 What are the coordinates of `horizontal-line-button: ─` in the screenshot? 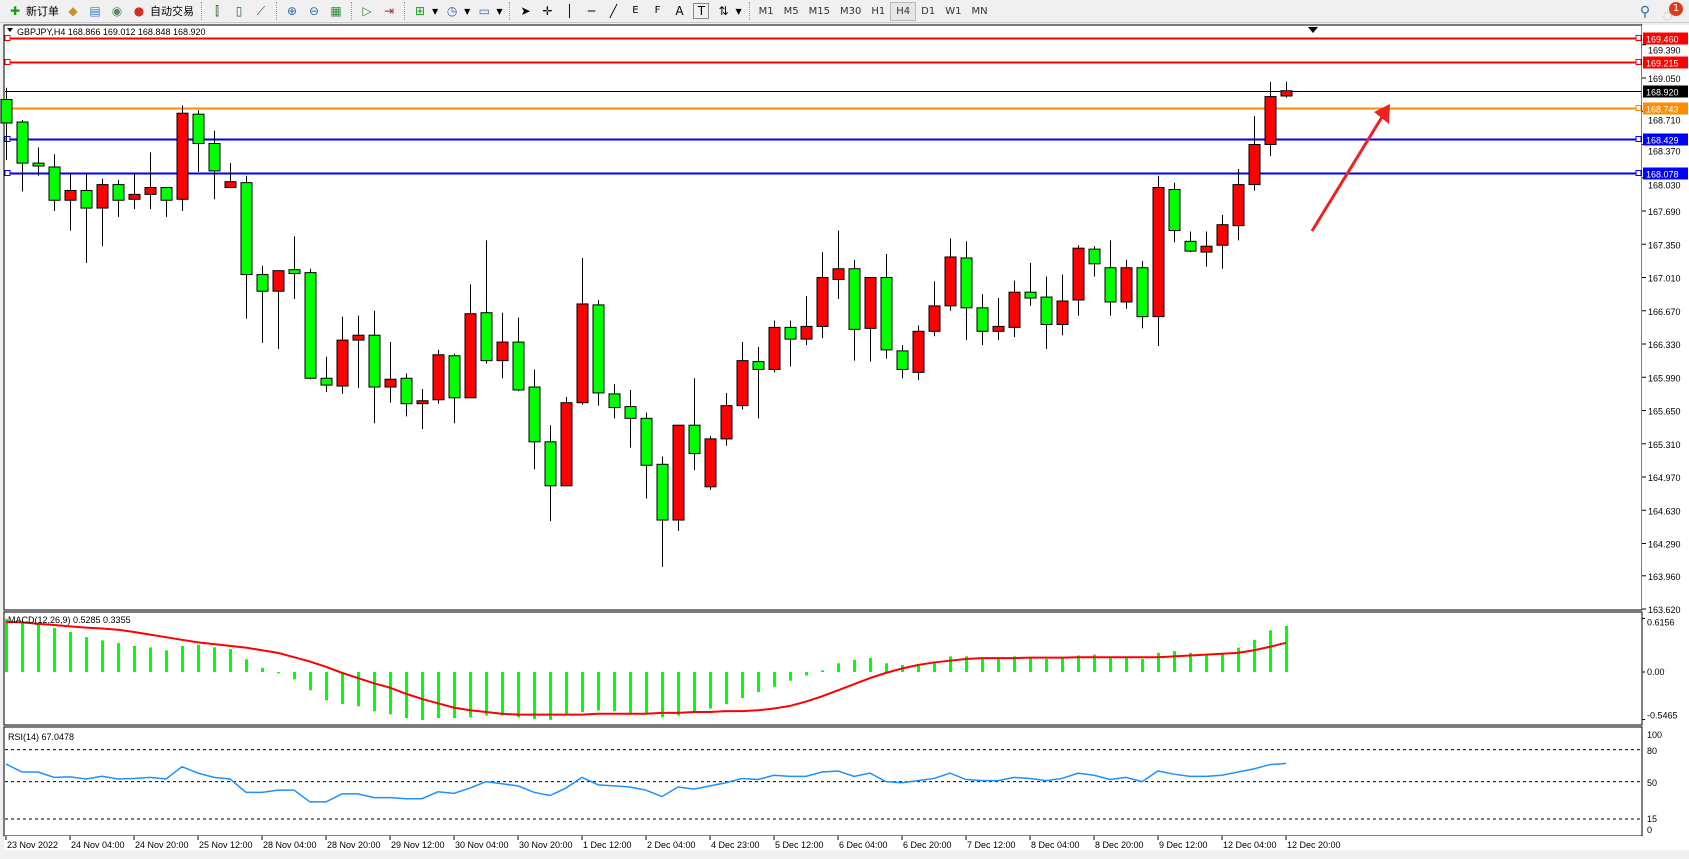 It's located at (591, 11).